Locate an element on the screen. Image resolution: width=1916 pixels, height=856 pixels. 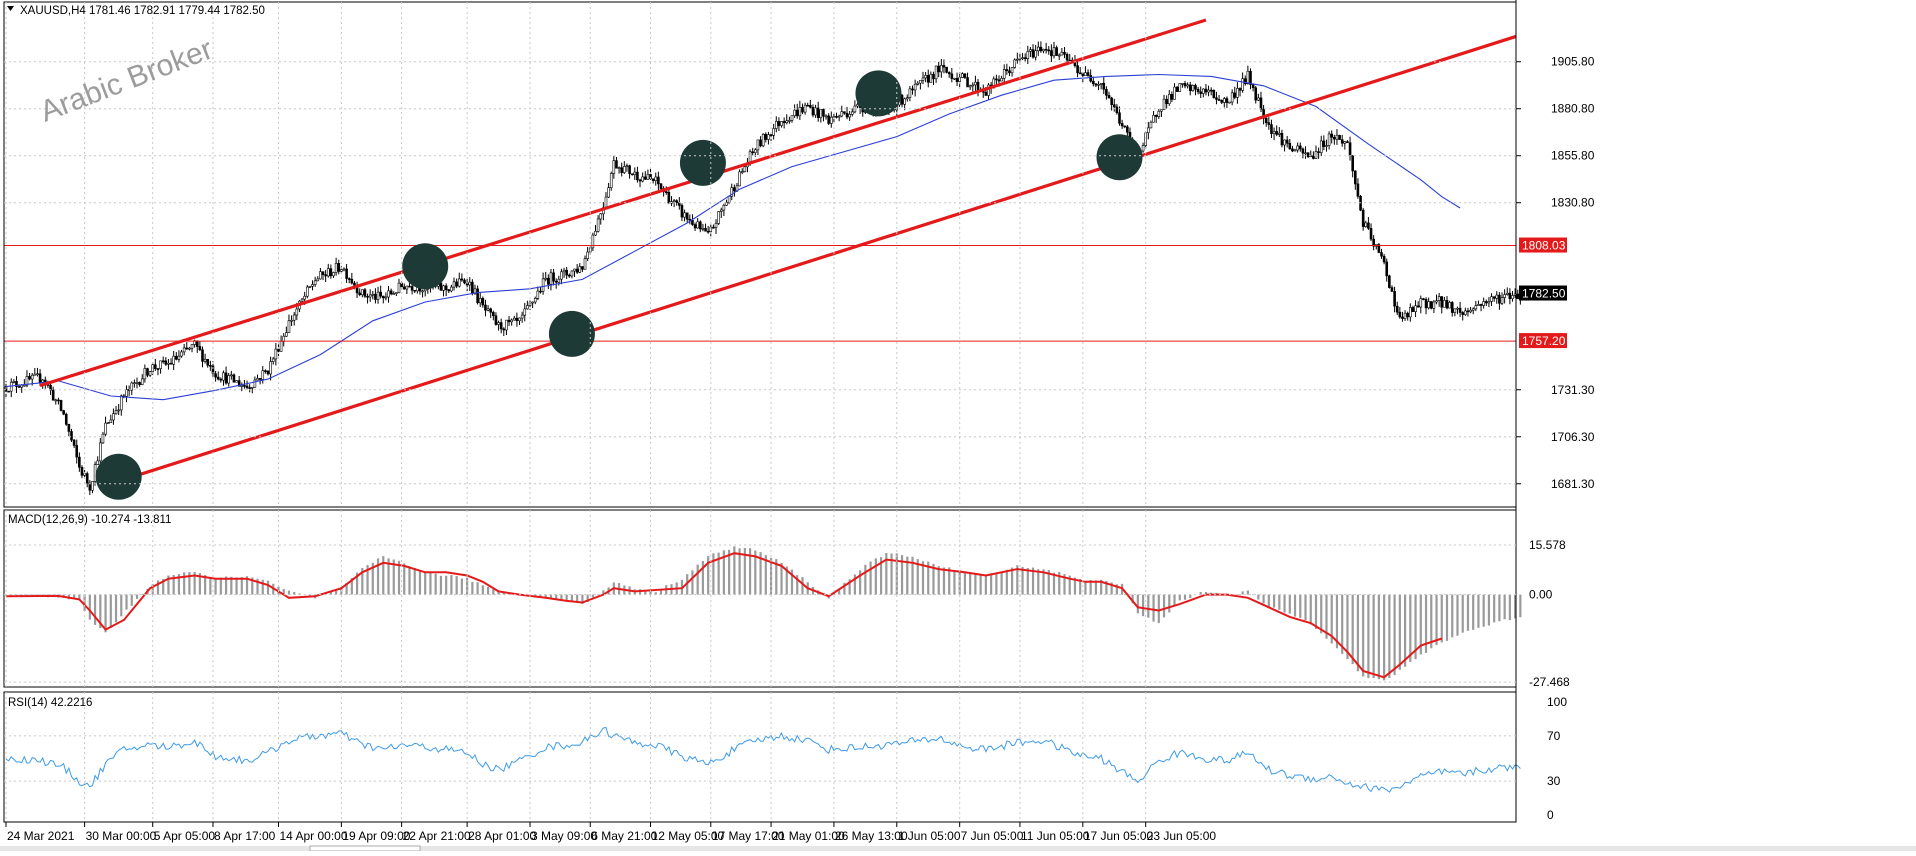
x-tick-label: 28 Apr 01:00 is located at coordinates (502, 836).